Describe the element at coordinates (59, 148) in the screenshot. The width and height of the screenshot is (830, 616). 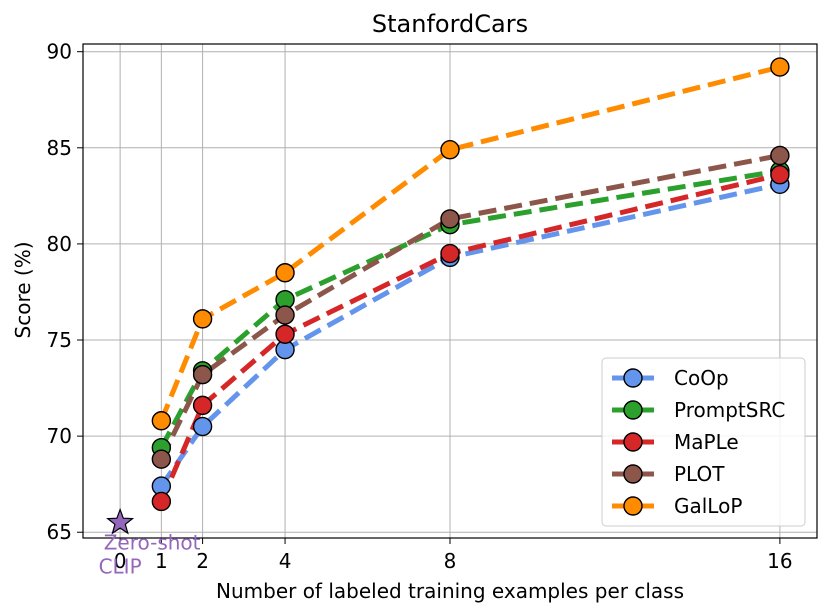
I see `y-tick-label: 85` at that location.